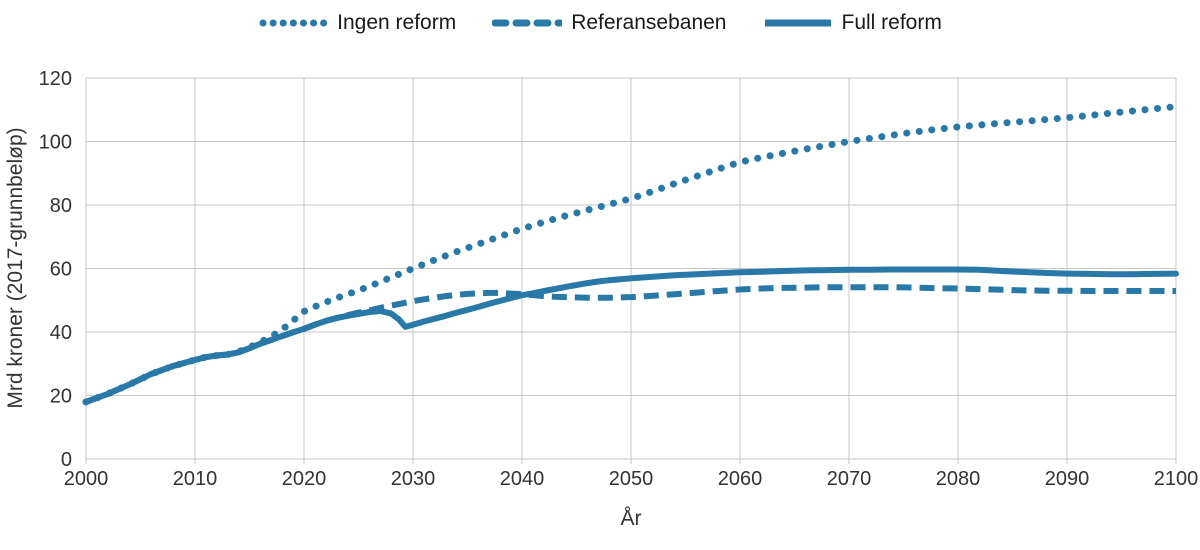 This screenshot has width=1200, height=550. Describe the element at coordinates (55, 143) in the screenshot. I see `y-tick-label: 100` at that location.